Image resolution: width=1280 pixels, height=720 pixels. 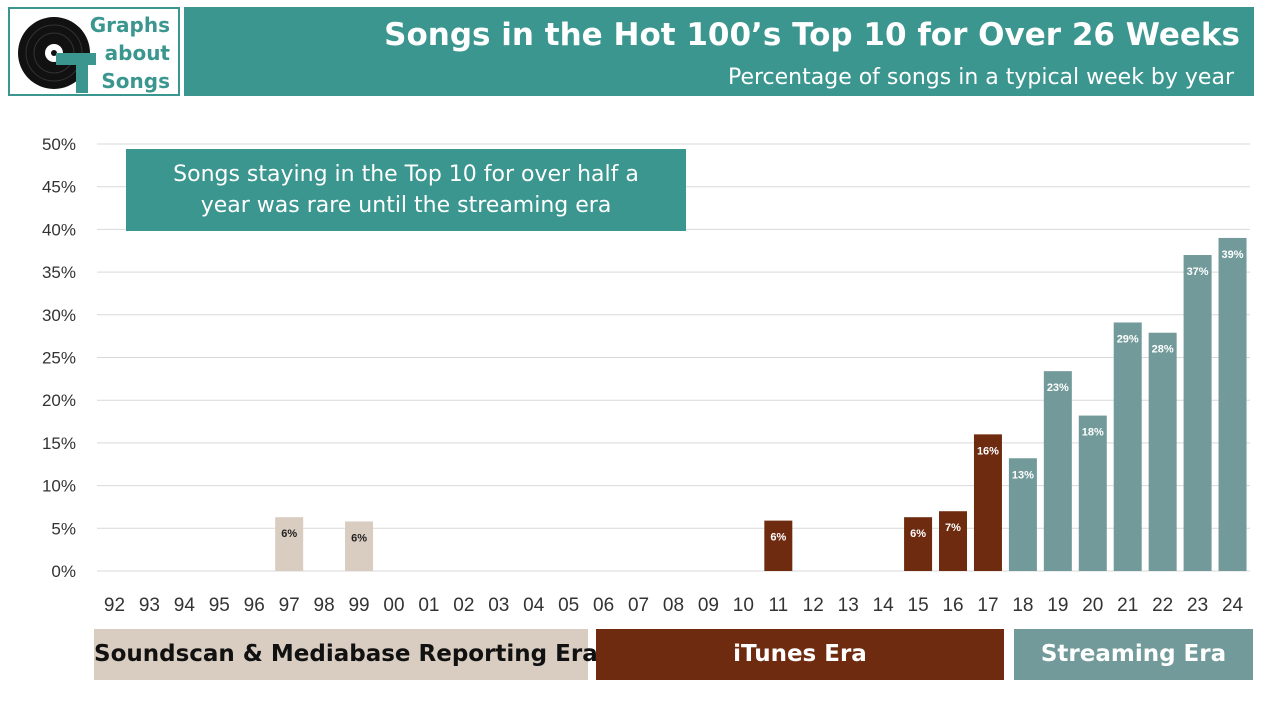 I want to click on x-tick-label: 14, so click(x=884, y=605).